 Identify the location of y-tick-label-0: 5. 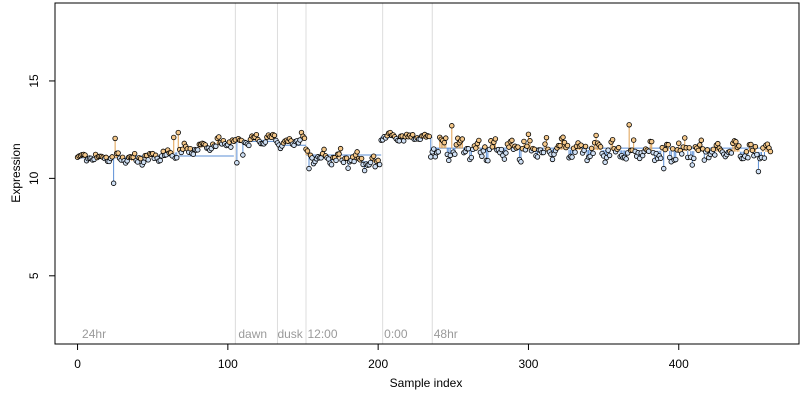
(34, 275).